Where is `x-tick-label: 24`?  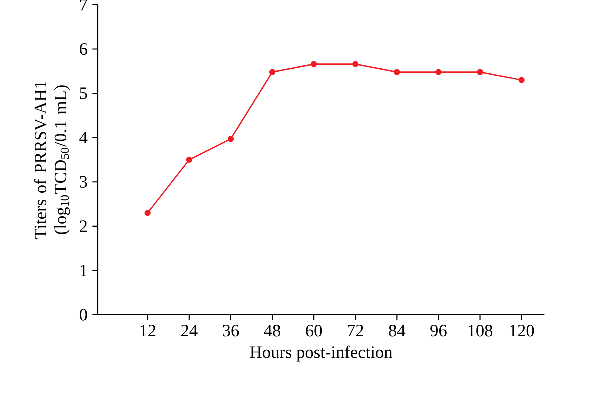
x-tick-label: 24 is located at coordinates (190, 331).